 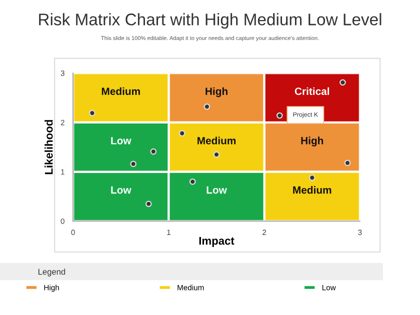 What do you see at coordinates (312, 91) in the screenshot?
I see `data-label: Critical` at bounding box center [312, 91].